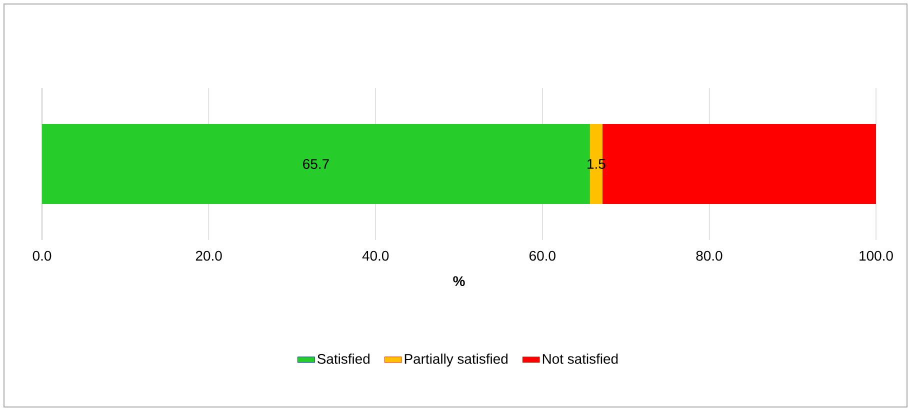 This screenshot has height=411, width=911. I want to click on x-tick-label: 0.0, so click(42, 255).